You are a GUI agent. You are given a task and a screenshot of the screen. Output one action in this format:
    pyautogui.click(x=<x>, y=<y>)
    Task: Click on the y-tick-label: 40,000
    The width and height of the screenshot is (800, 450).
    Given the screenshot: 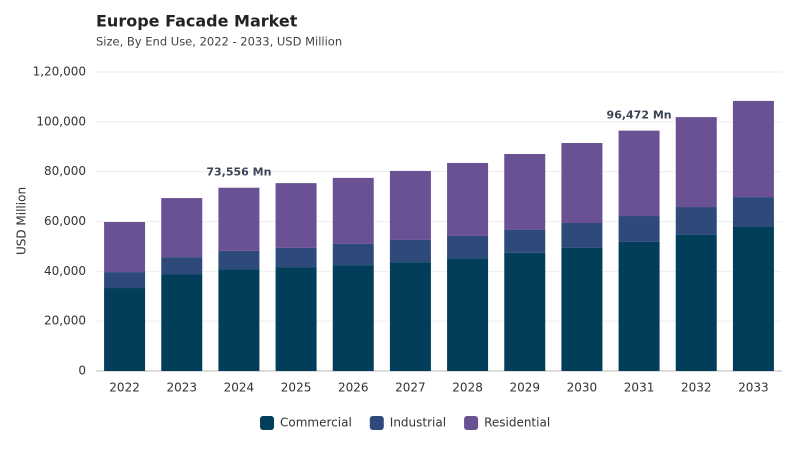 What is the action you would take?
    pyautogui.click(x=65, y=271)
    